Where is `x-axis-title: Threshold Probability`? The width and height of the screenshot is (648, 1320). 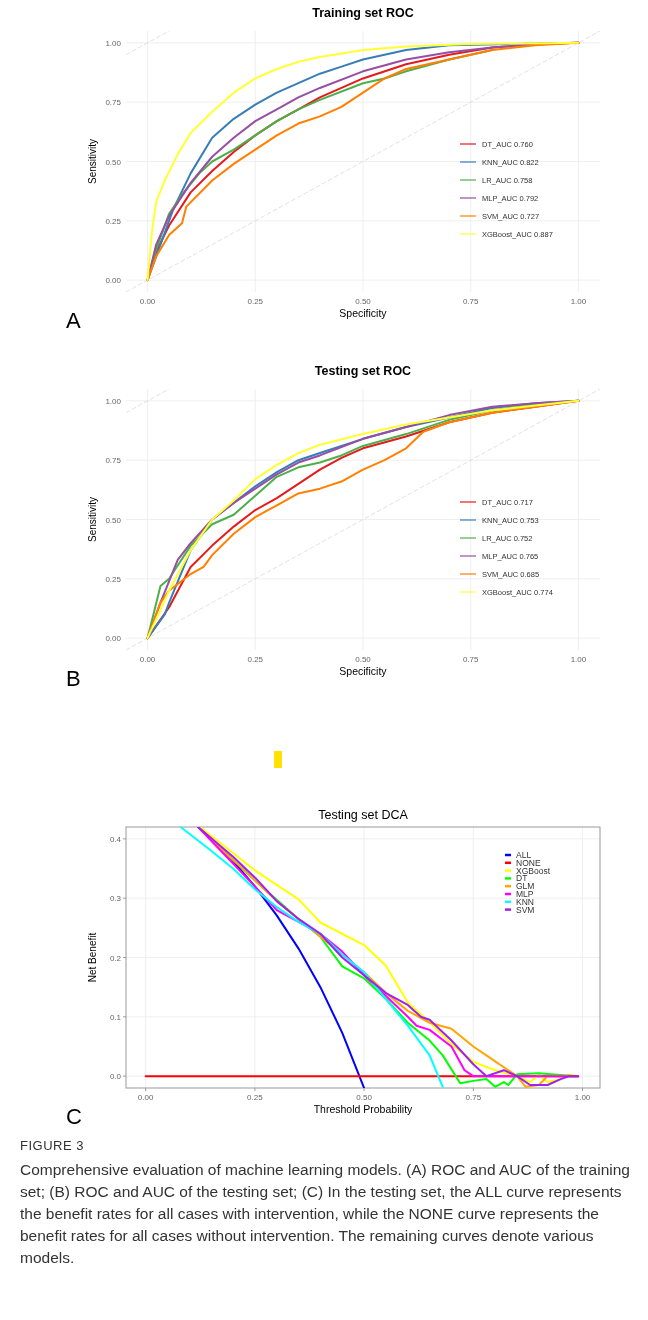
x-axis-title: Threshold Probability is located at coordinates (363, 1109).